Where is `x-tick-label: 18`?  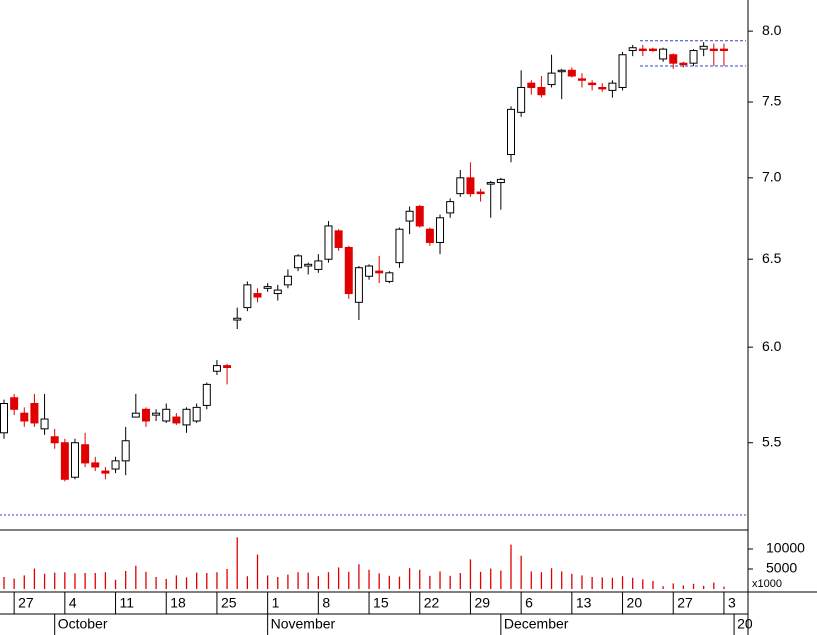 x-tick-label: 18 is located at coordinates (178, 603).